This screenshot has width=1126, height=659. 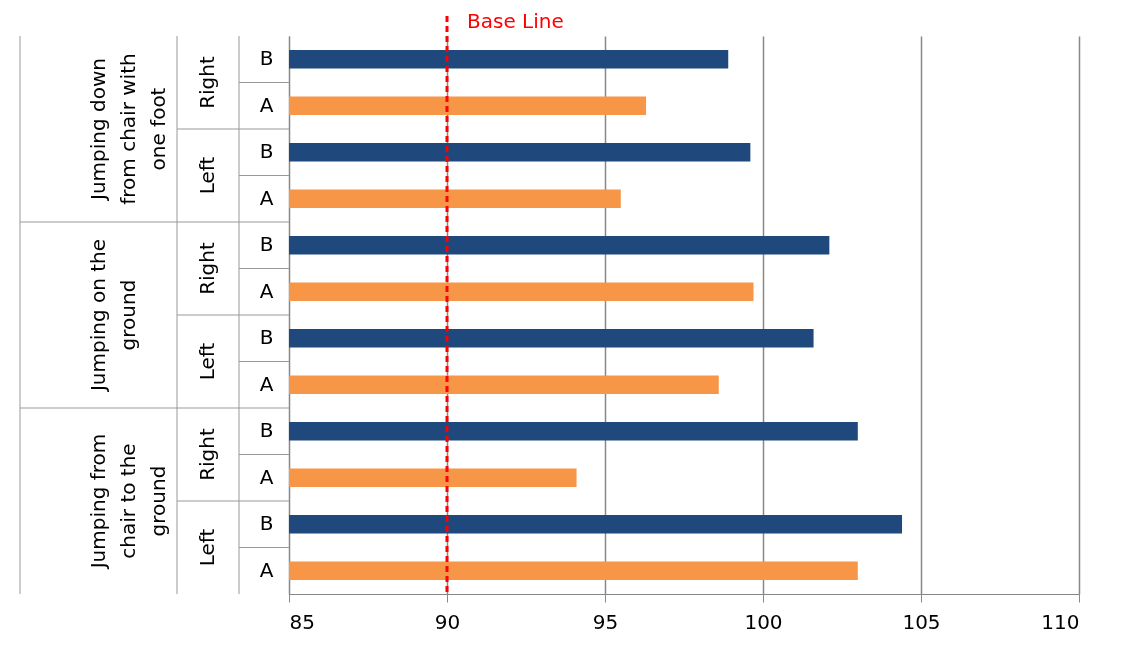 What do you see at coordinates (605, 621) in the screenshot?
I see `x-tick-label: 95` at bounding box center [605, 621].